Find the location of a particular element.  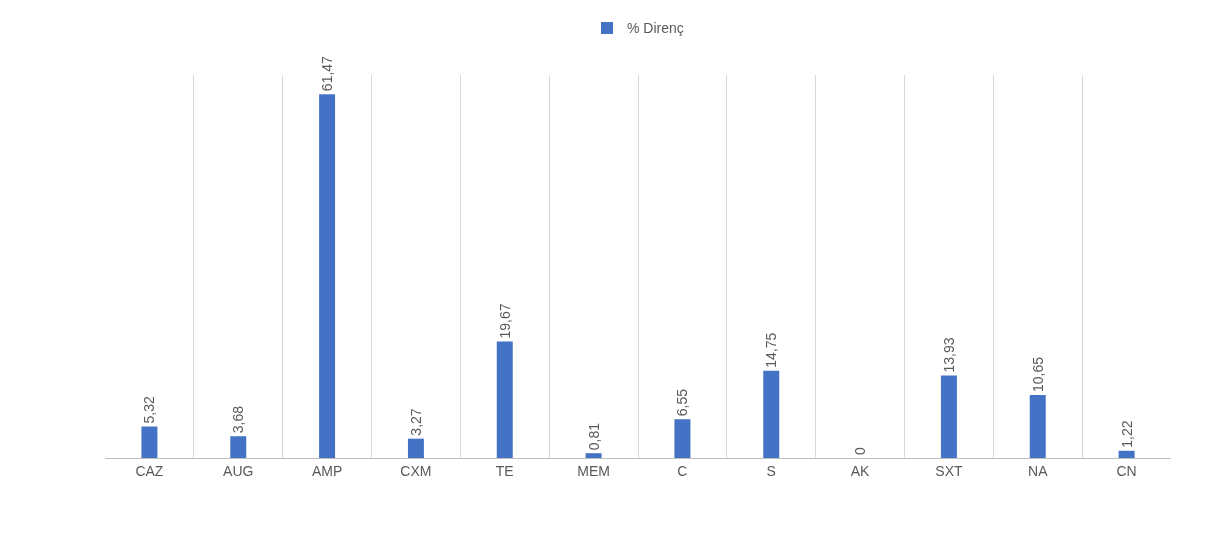

x-tick-label: C is located at coordinates (682, 470).